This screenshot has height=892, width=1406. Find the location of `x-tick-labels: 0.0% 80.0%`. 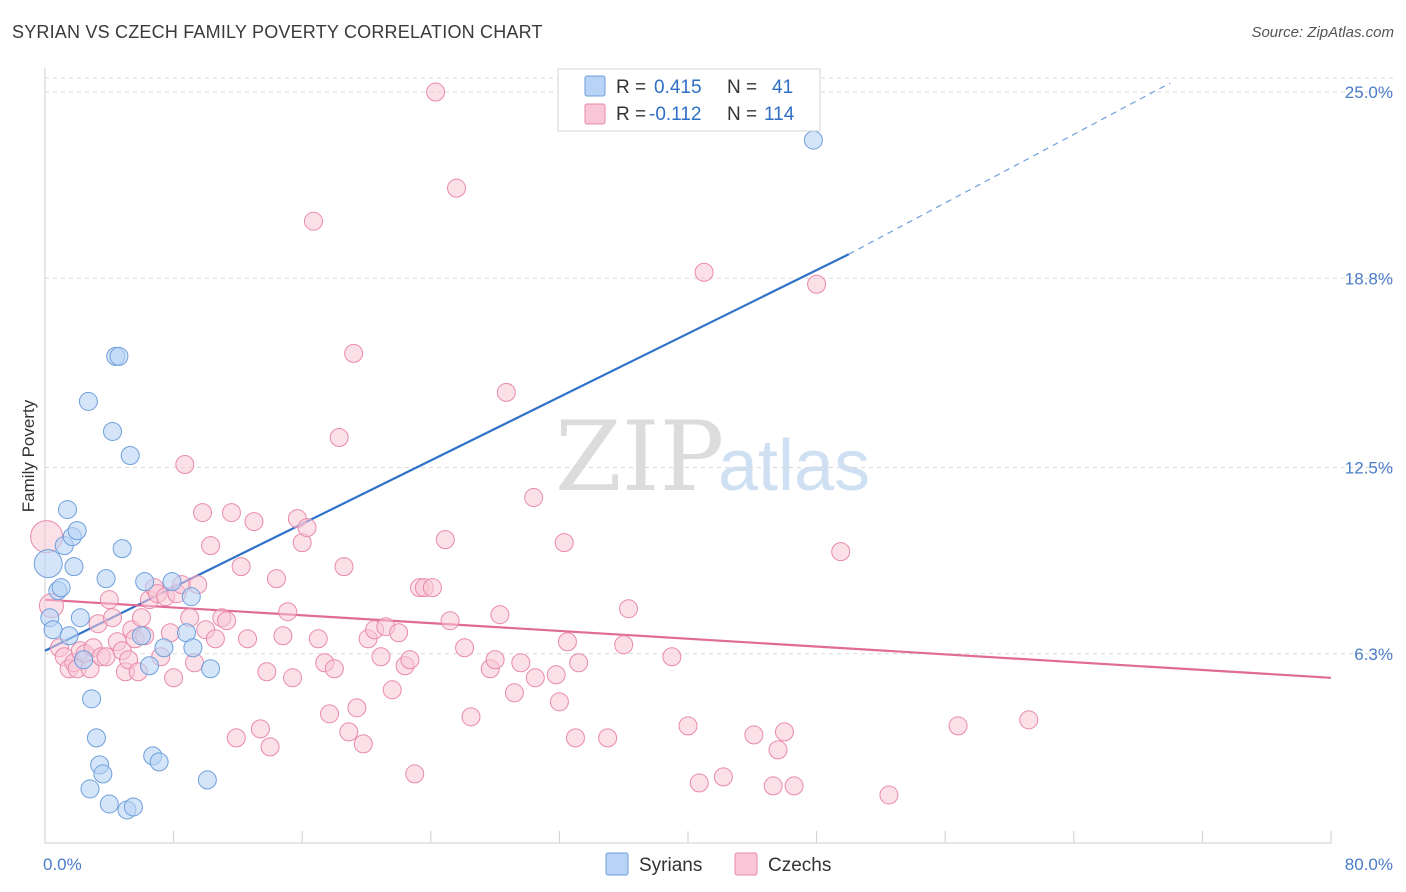

x-tick-labels: 0.0% 80.0% is located at coordinates (718, 864).